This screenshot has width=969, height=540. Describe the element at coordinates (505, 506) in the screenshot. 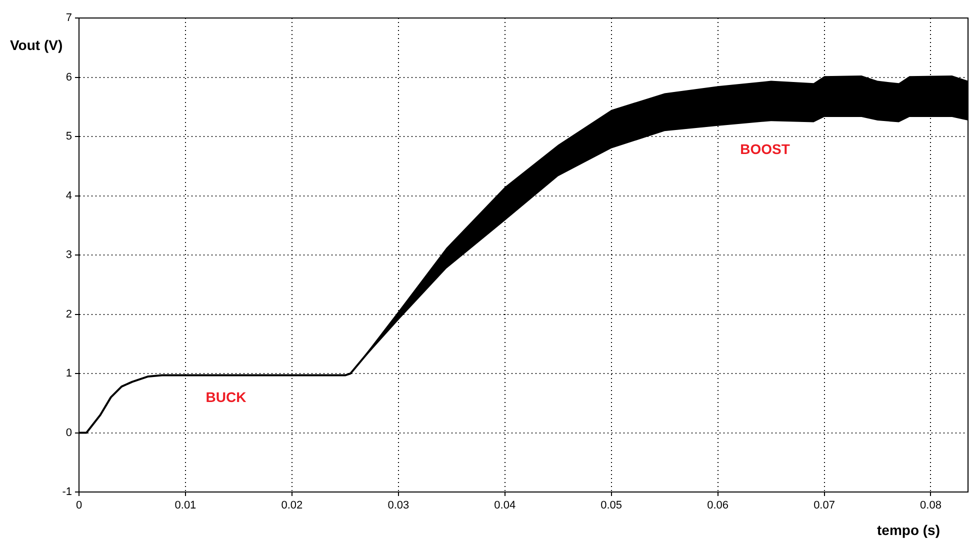

I see `x-tick-label: 0.04` at that location.